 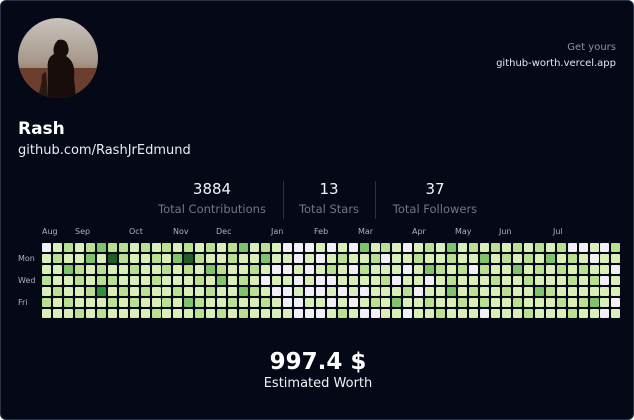 What do you see at coordinates (136, 231) in the screenshot?
I see `month-label: Oct` at bounding box center [136, 231].